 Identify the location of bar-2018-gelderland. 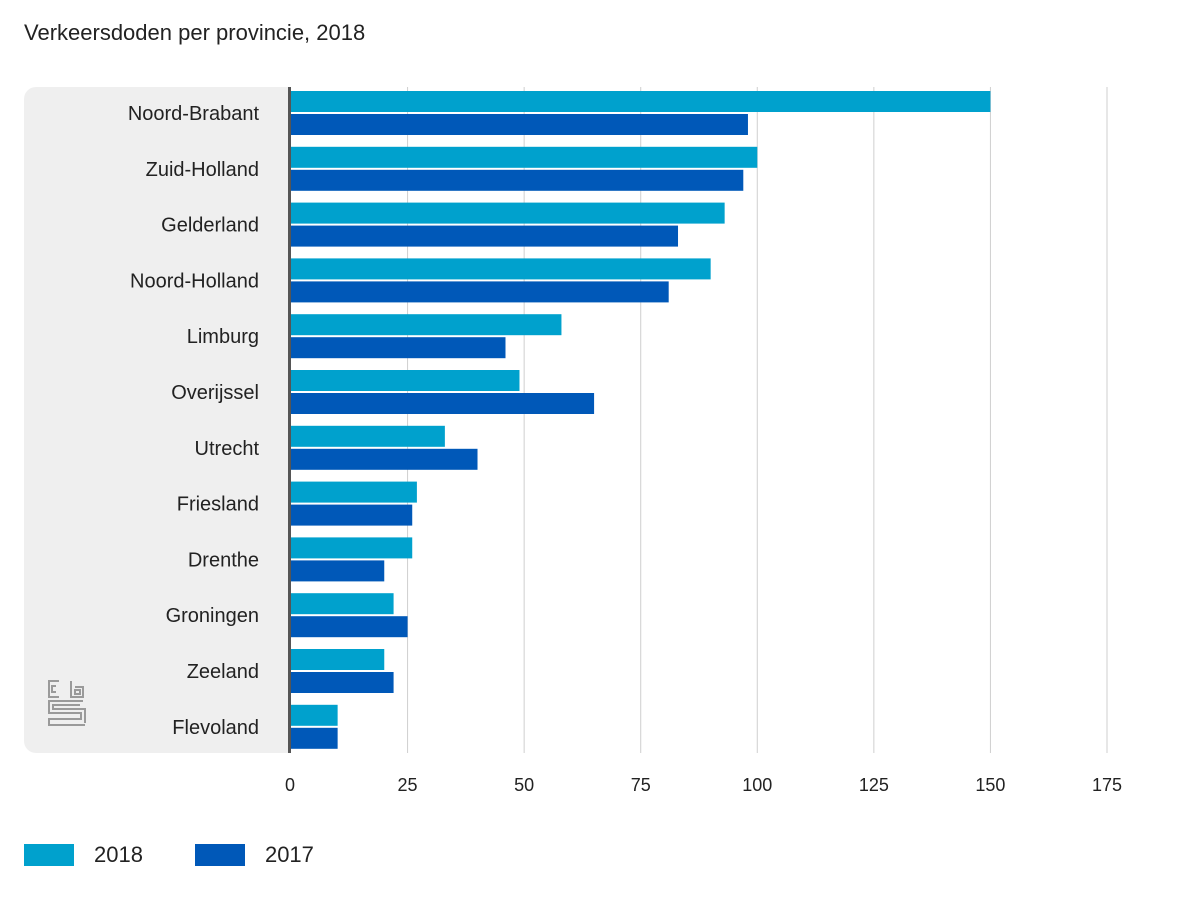
(508, 213).